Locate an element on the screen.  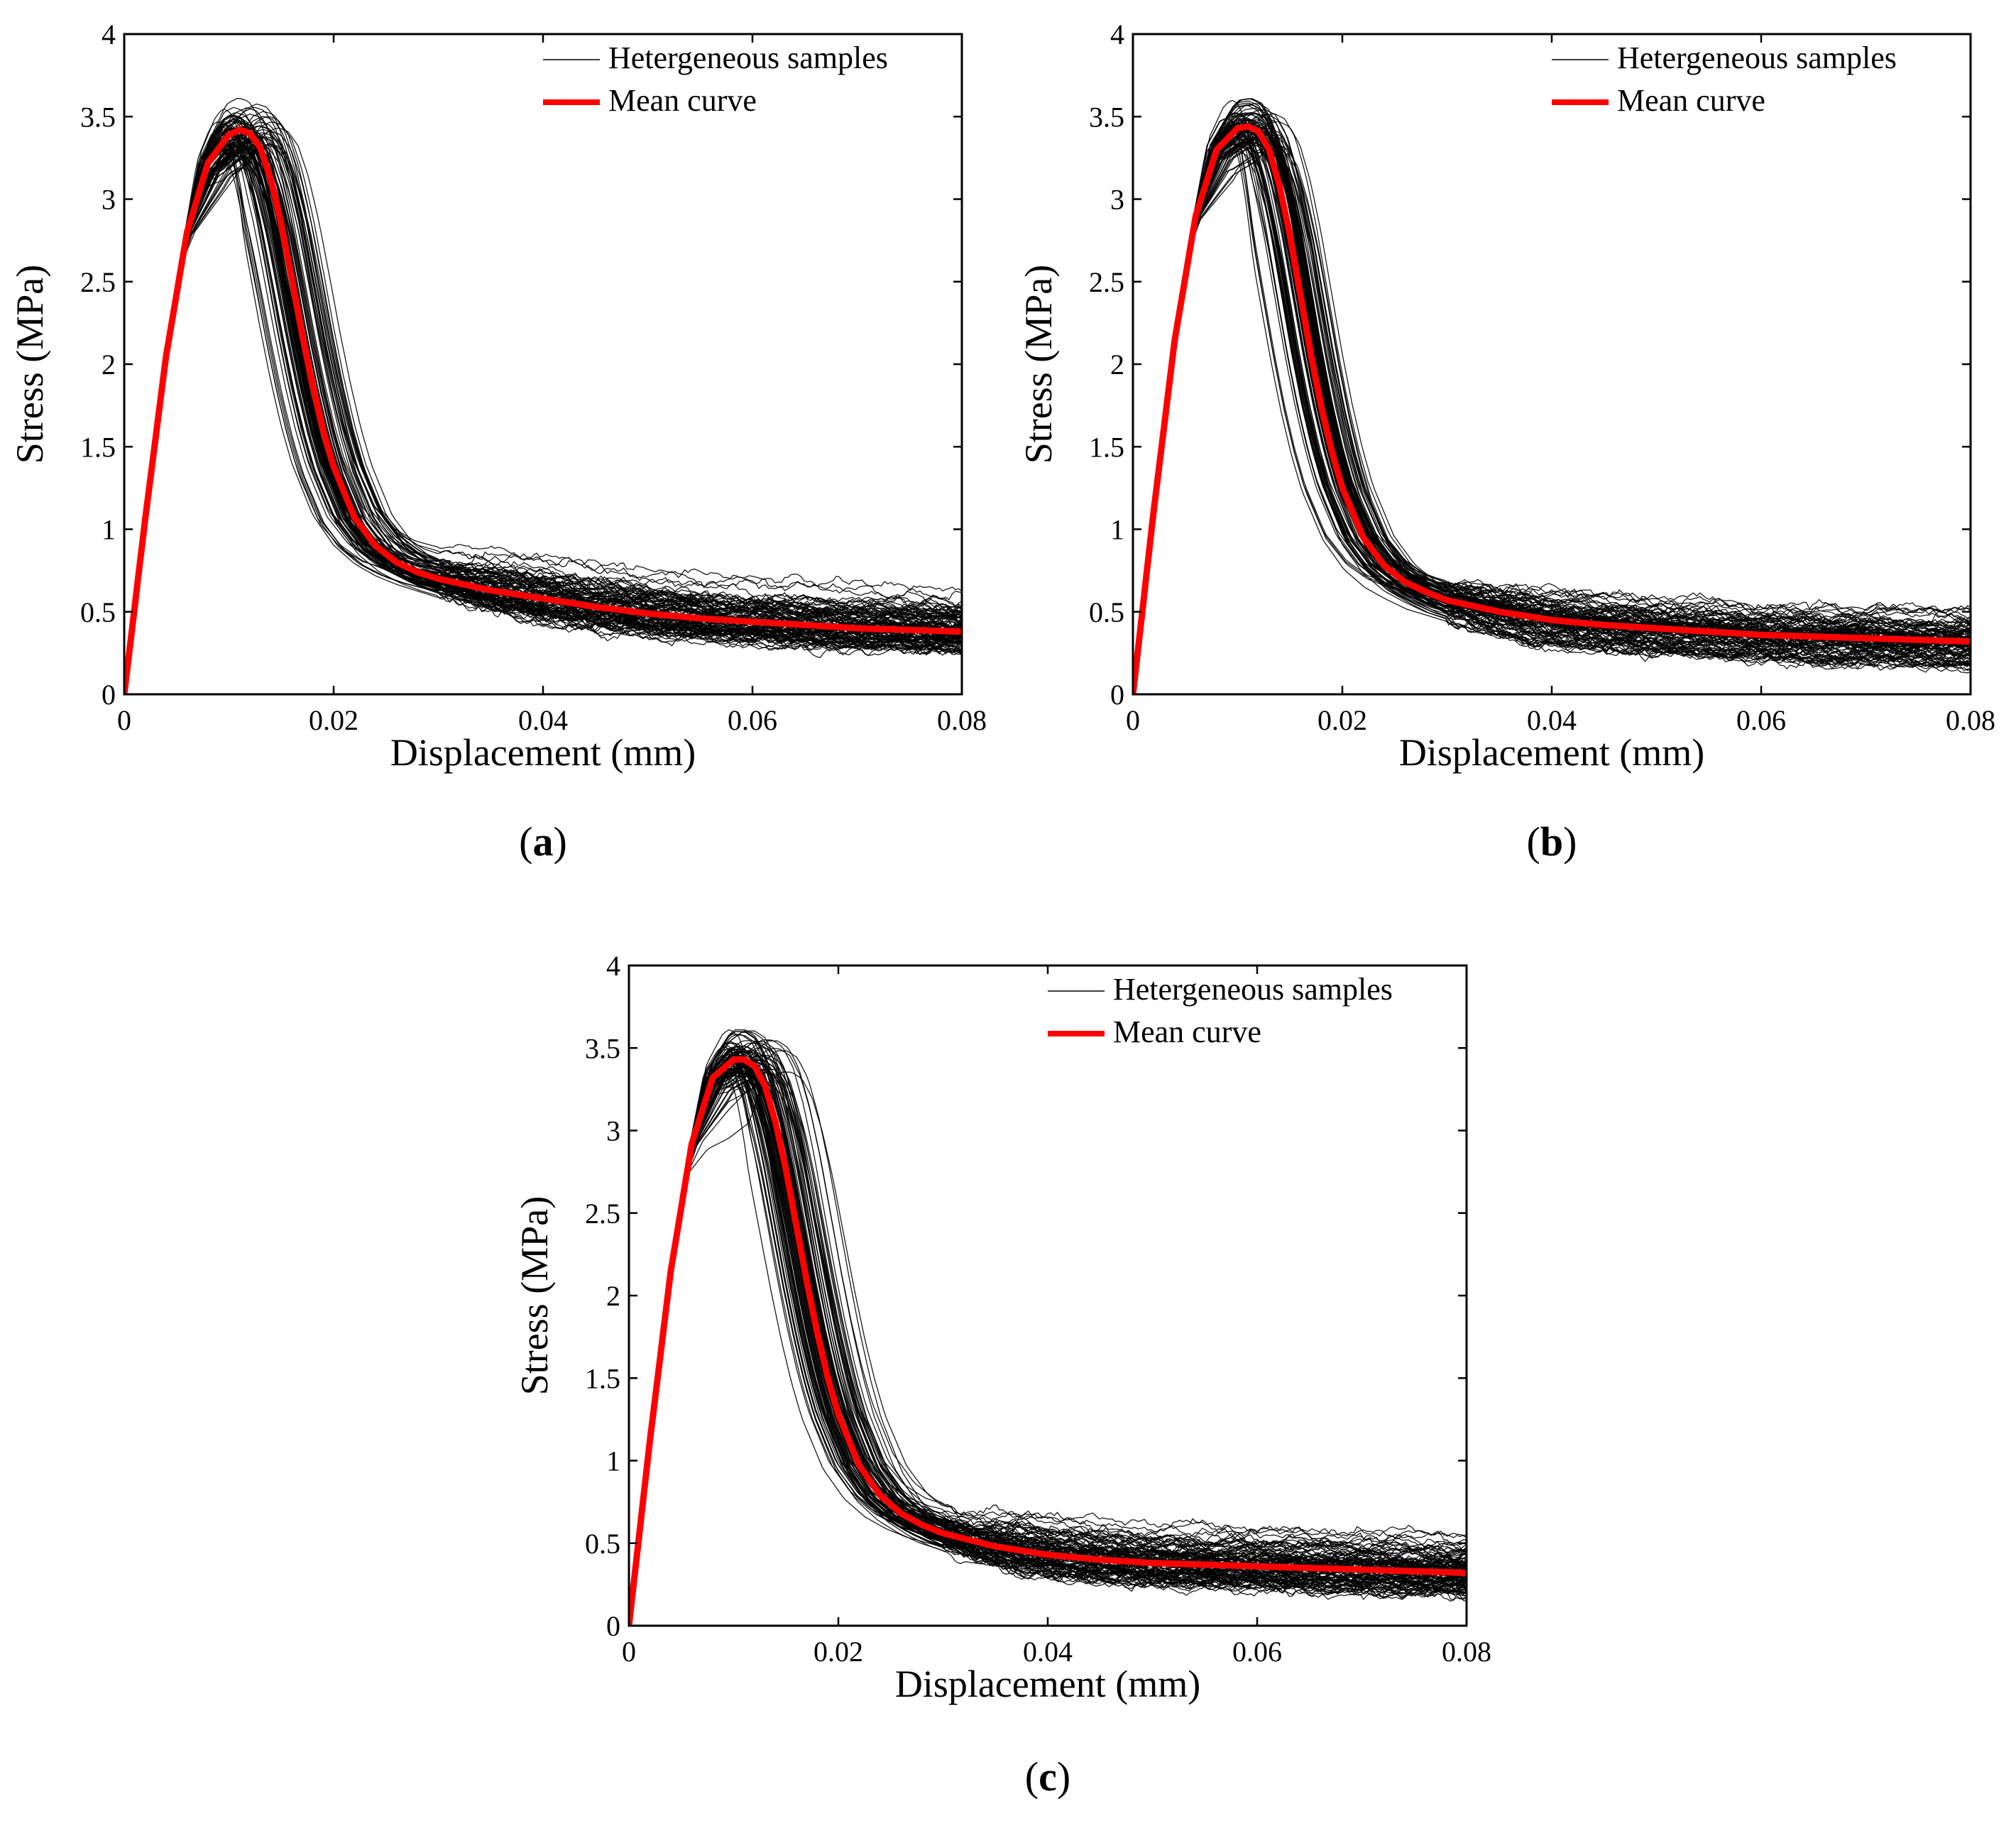
panel-caption: (c) is located at coordinates (1048, 1777).